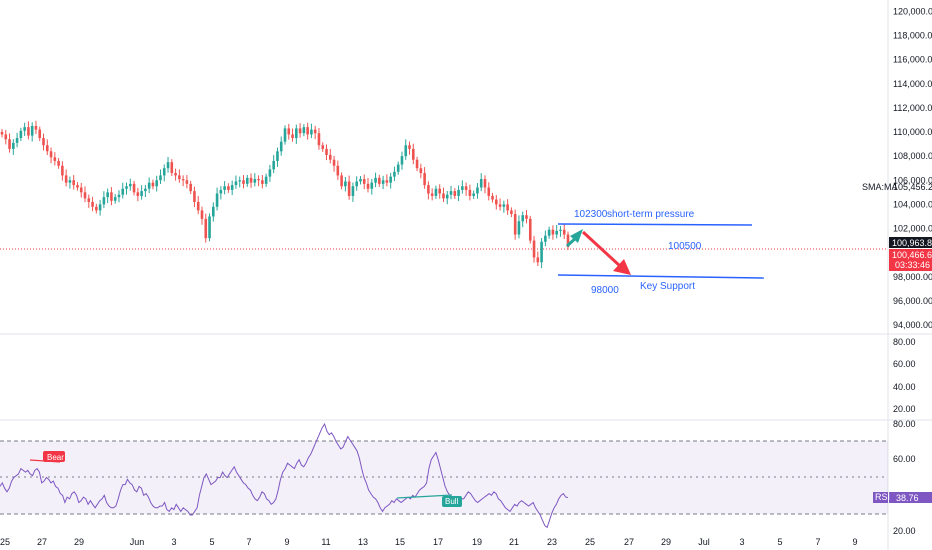 Image resolution: width=932 pixels, height=550 pixels. I want to click on rsi-group, so click(284, 475).